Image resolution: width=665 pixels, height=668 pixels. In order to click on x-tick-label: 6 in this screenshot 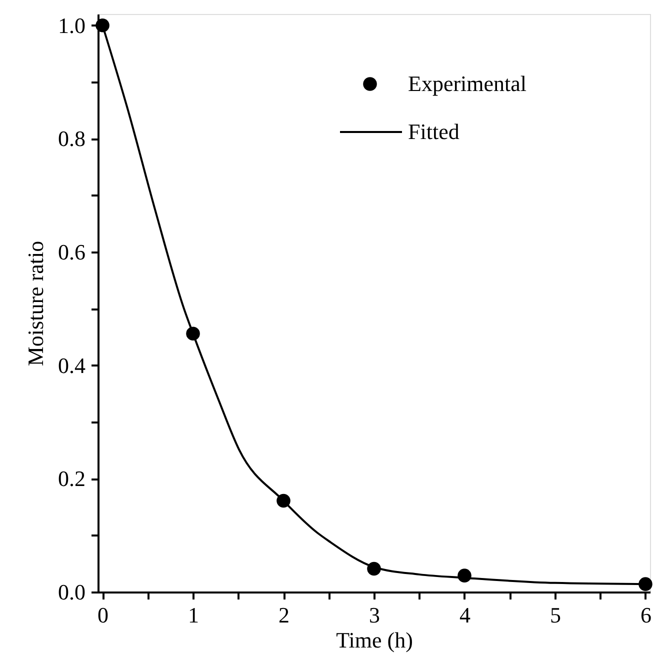, I will do `click(646, 615)`.